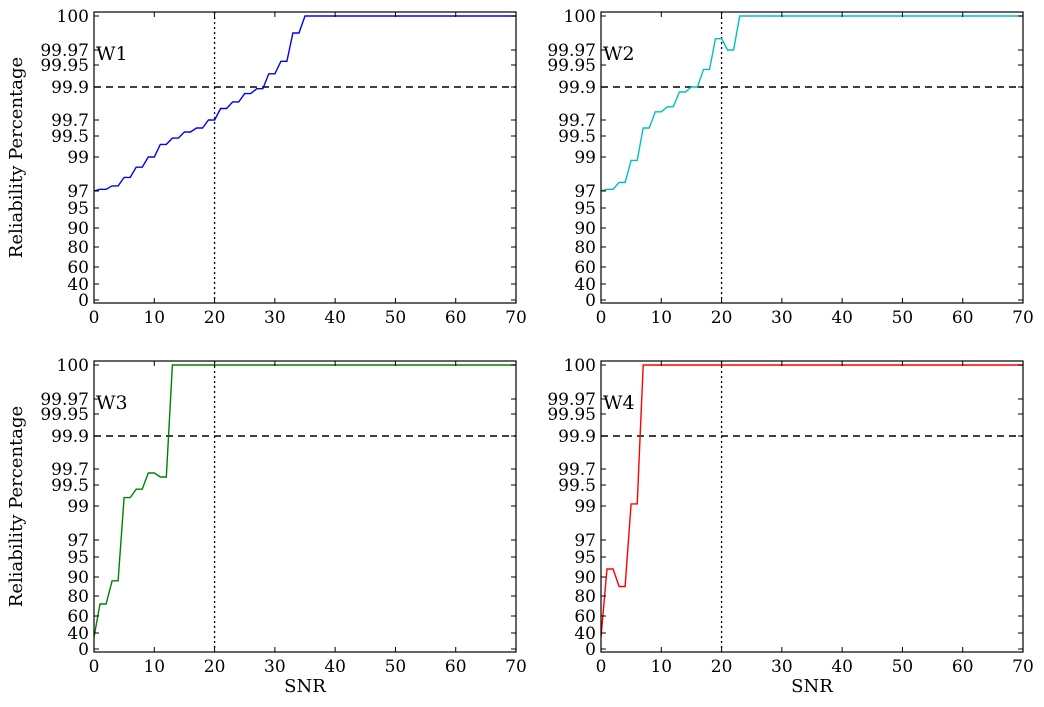 The image size is (1044, 707). Describe the element at coordinates (945, 217) in the screenshot. I see `count-label: 42/42` at that location.